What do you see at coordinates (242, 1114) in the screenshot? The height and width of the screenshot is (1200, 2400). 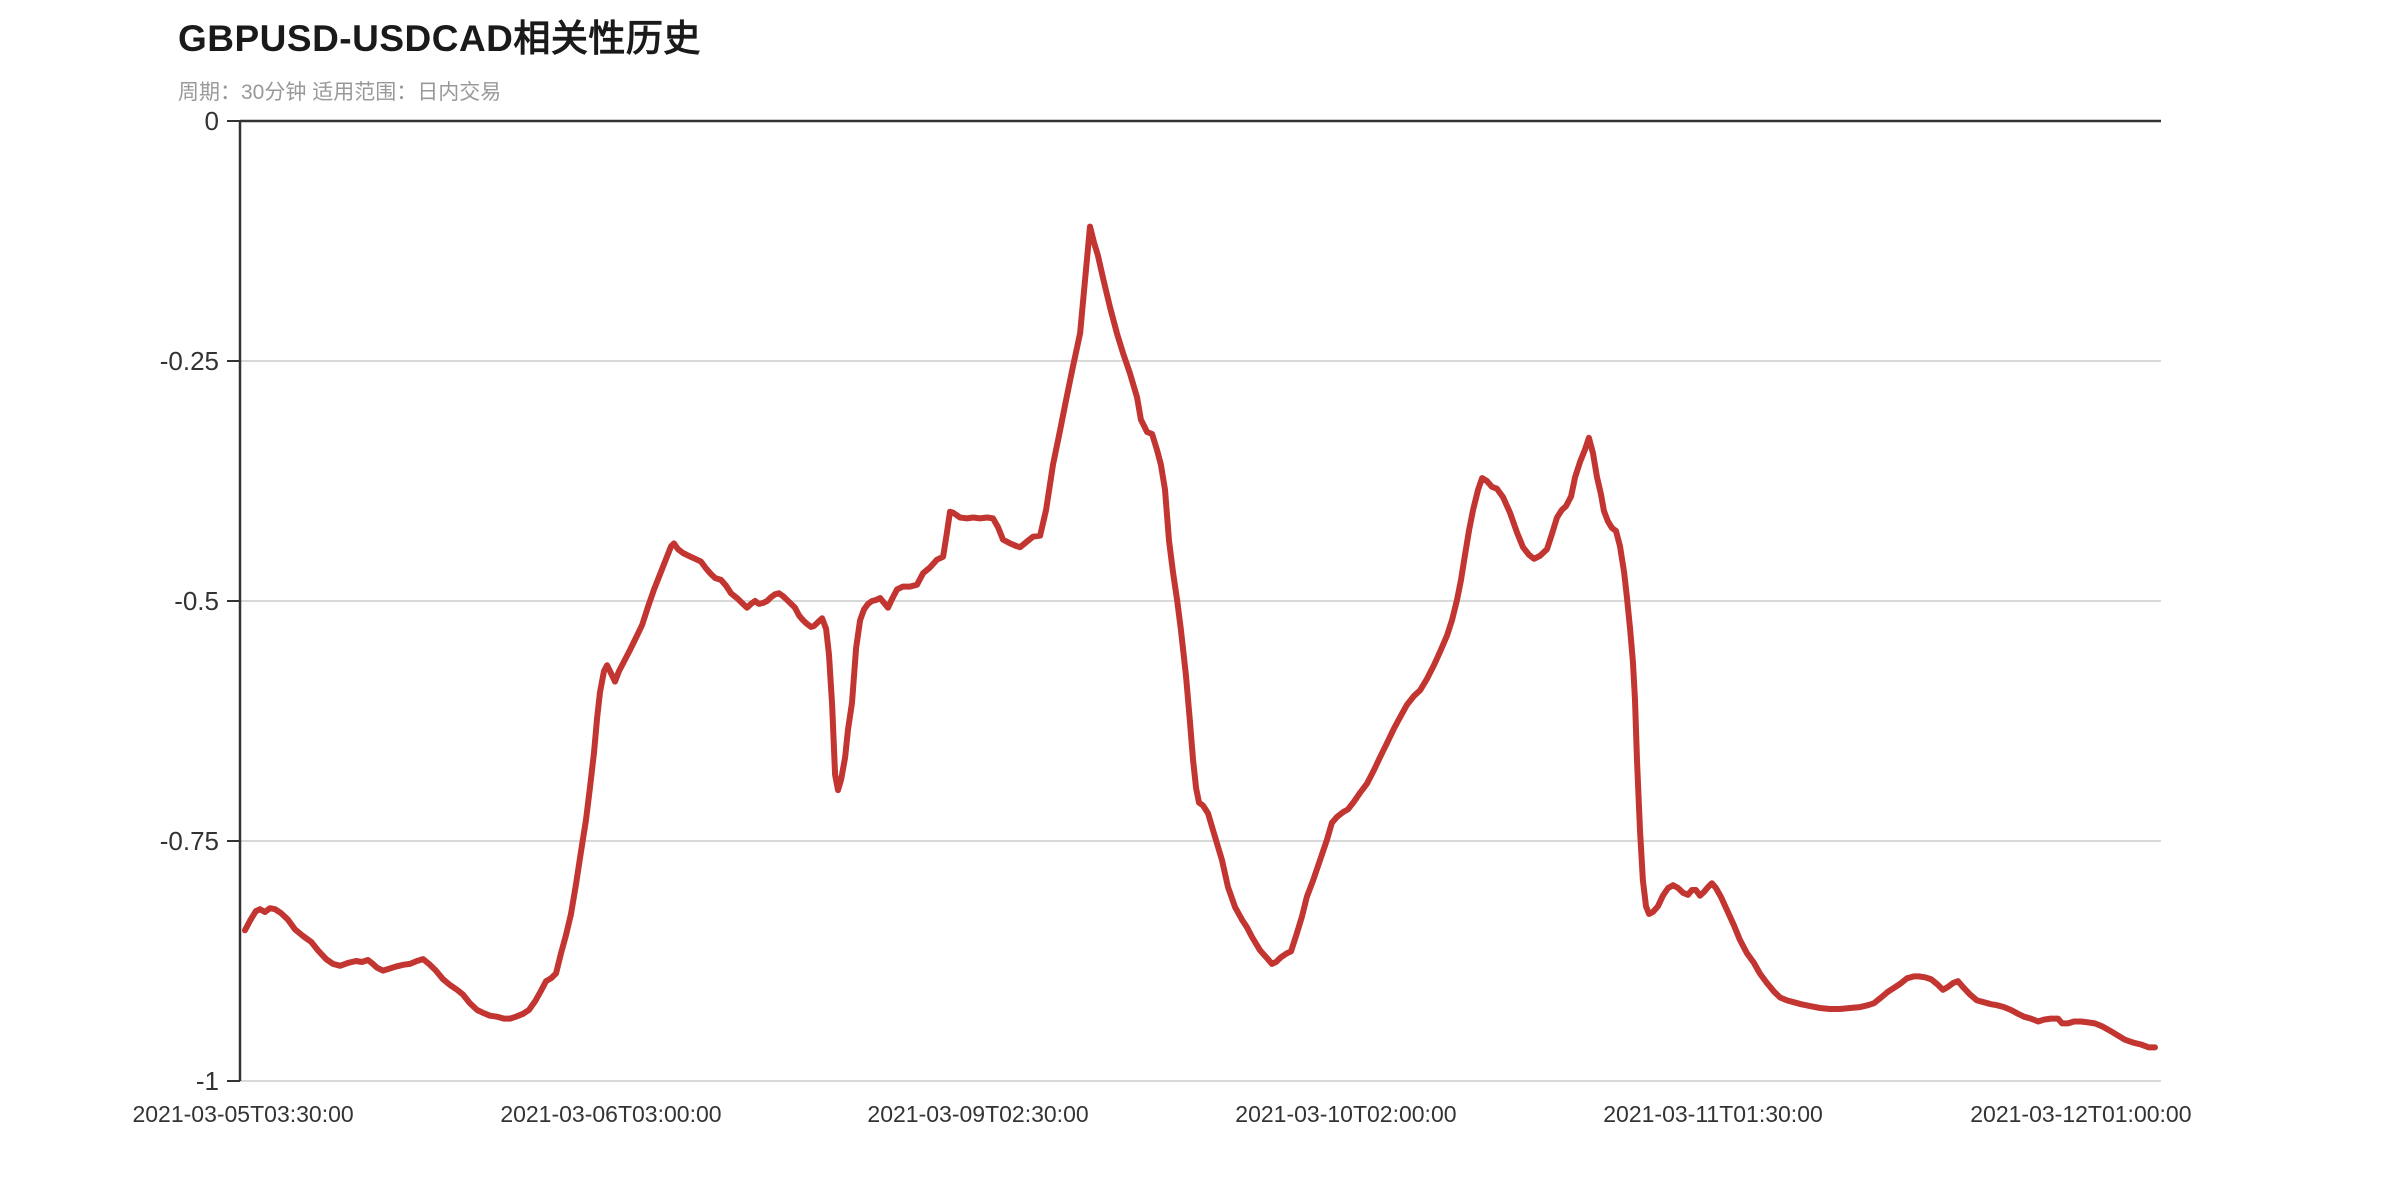 I see `x-tick-label: 2021-03-05T03:30:00` at bounding box center [242, 1114].